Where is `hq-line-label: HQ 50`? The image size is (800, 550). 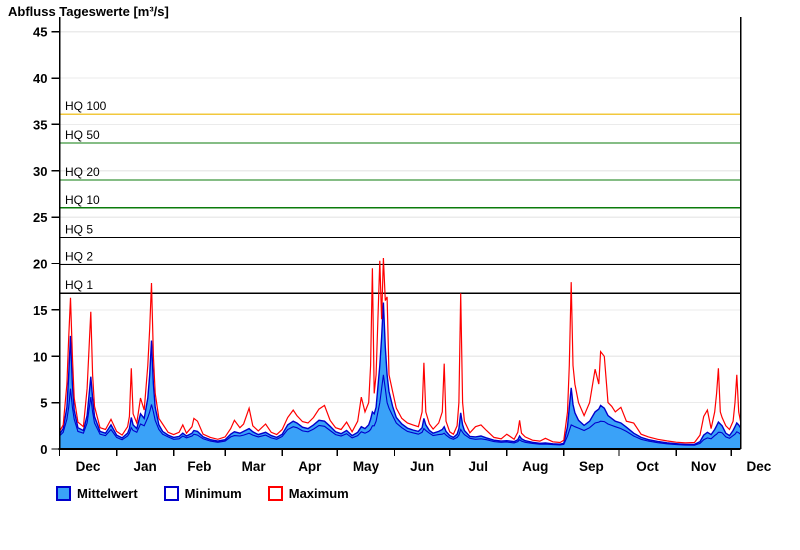 hq-line-label: HQ 50 is located at coordinates (82, 135).